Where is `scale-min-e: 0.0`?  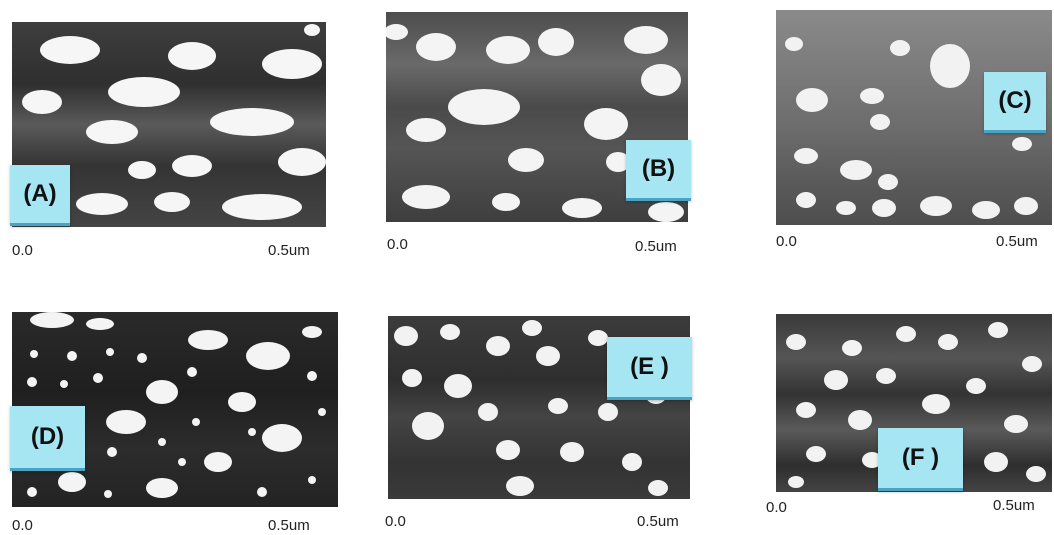
scale-min-e: 0.0 is located at coordinates (395, 521).